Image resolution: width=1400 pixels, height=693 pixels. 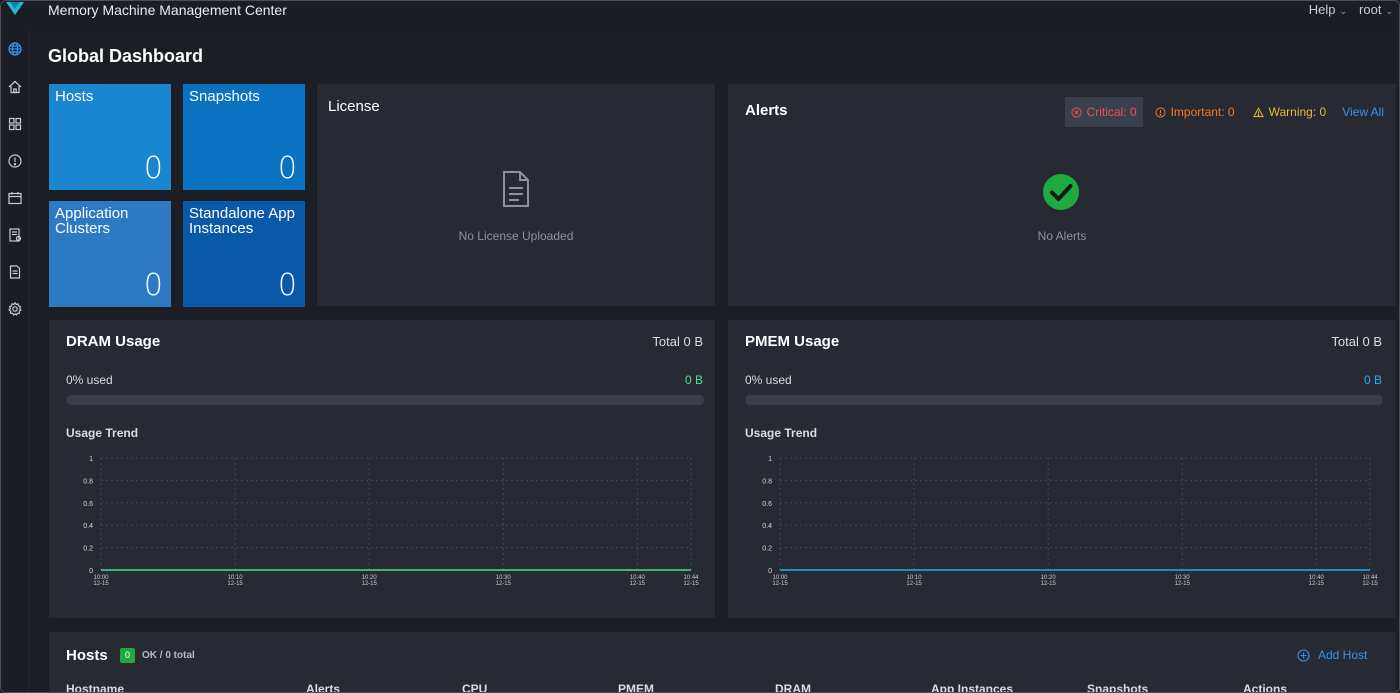 I want to click on gear-icon, so click(x=15, y=309).